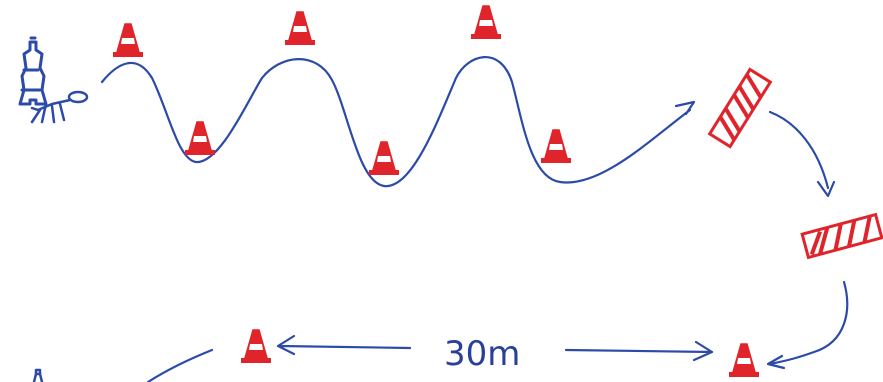 The image size is (883, 382). I want to click on dog-icon, so click(59, 107).